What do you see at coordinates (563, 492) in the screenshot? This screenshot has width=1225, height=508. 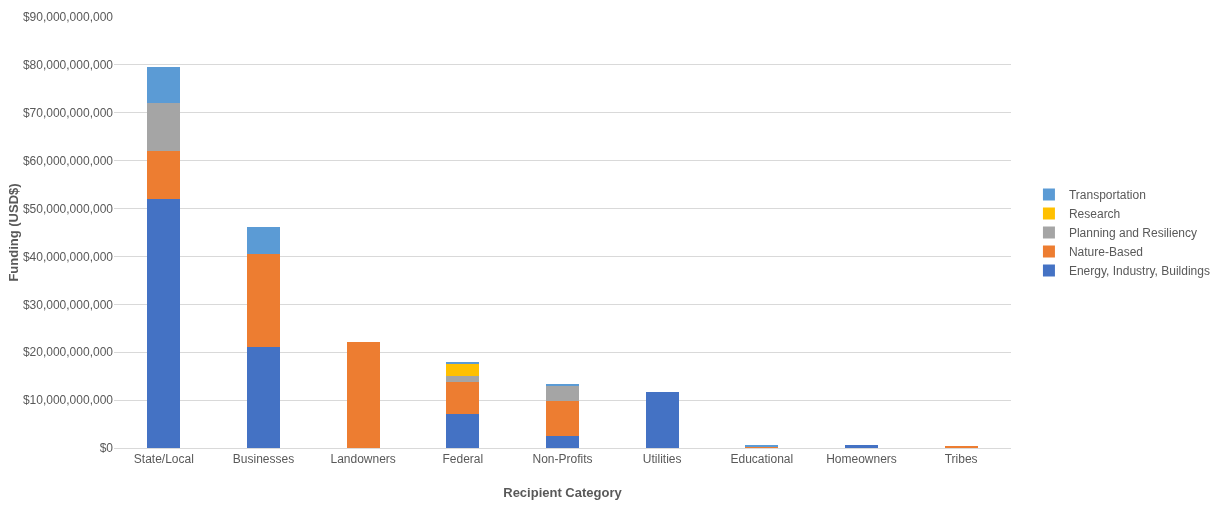 I see `x-axis-title: Recipient Category` at bounding box center [563, 492].